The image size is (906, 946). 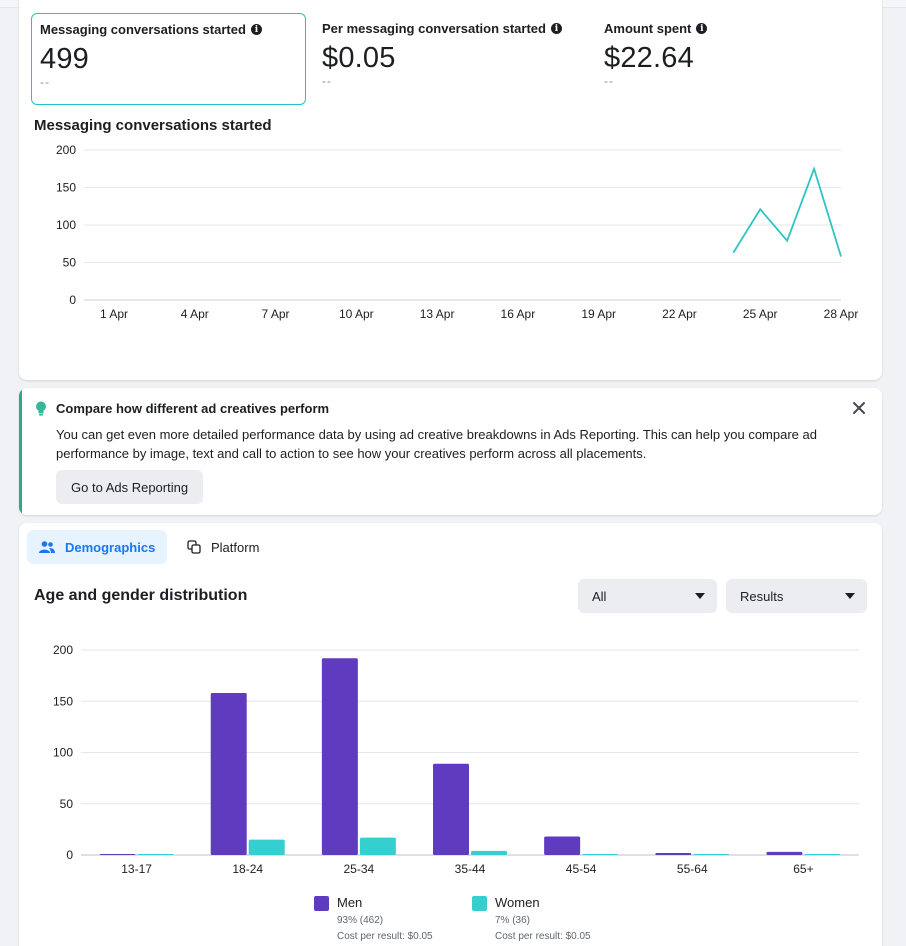 I want to click on x-tick-label: 22 Apr, so click(x=679, y=314).